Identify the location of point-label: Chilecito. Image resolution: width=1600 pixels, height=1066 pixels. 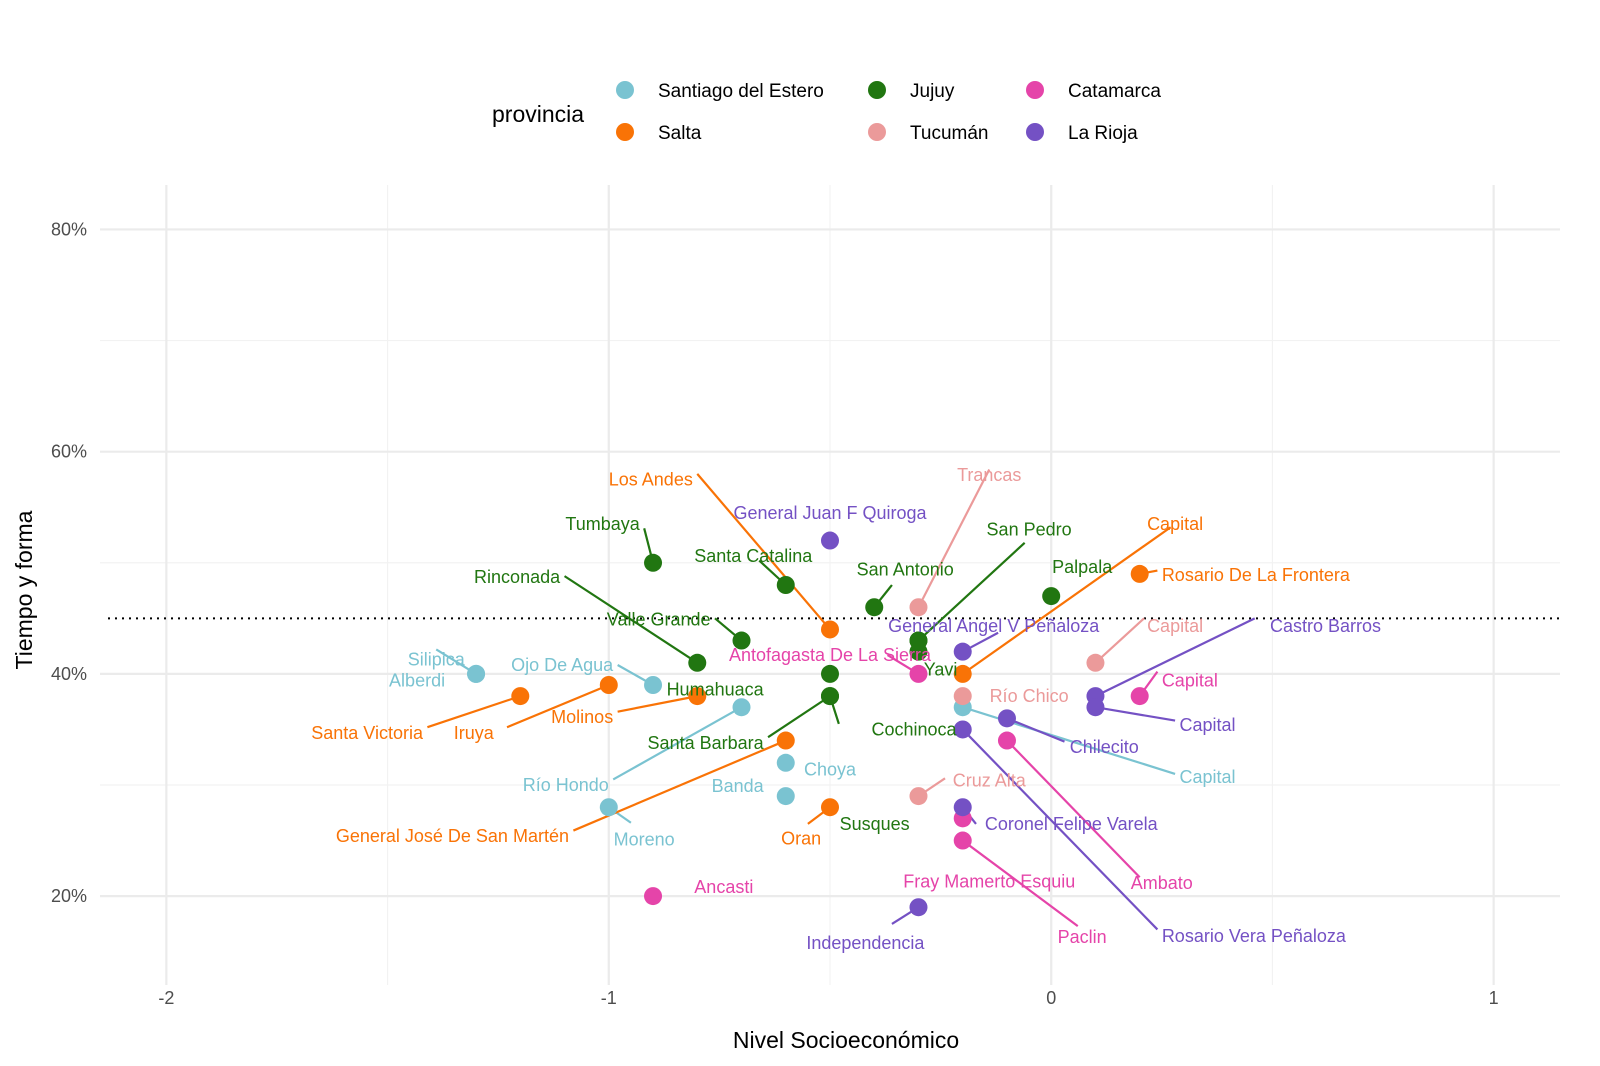
(1104, 747).